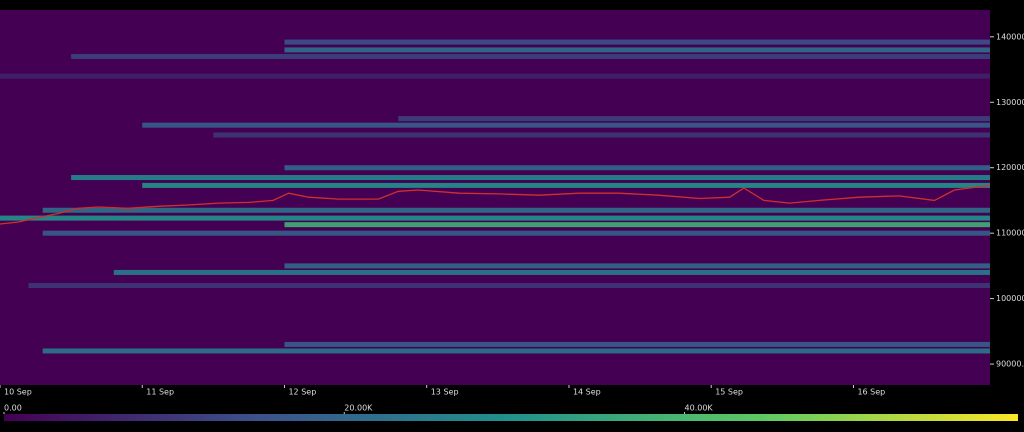  I want to click on price-line, so click(495, 204).